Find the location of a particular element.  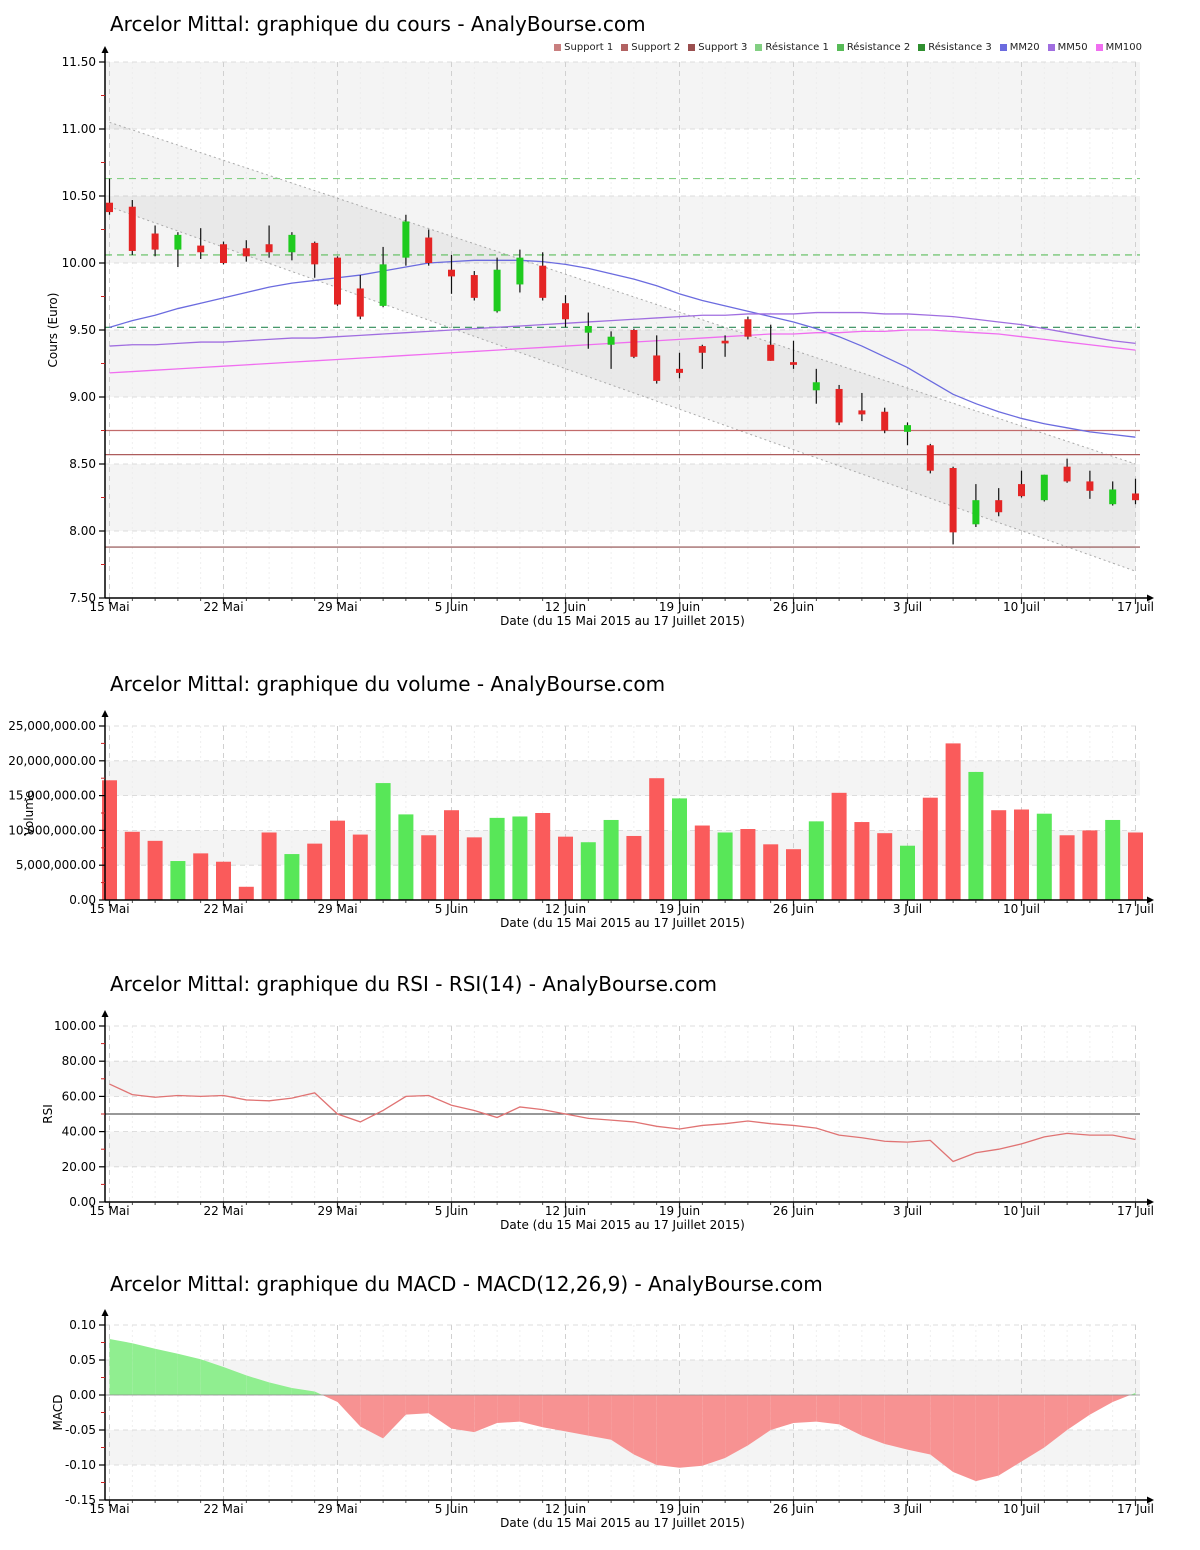

legend-label: Résistance 1 is located at coordinates (797, 47).